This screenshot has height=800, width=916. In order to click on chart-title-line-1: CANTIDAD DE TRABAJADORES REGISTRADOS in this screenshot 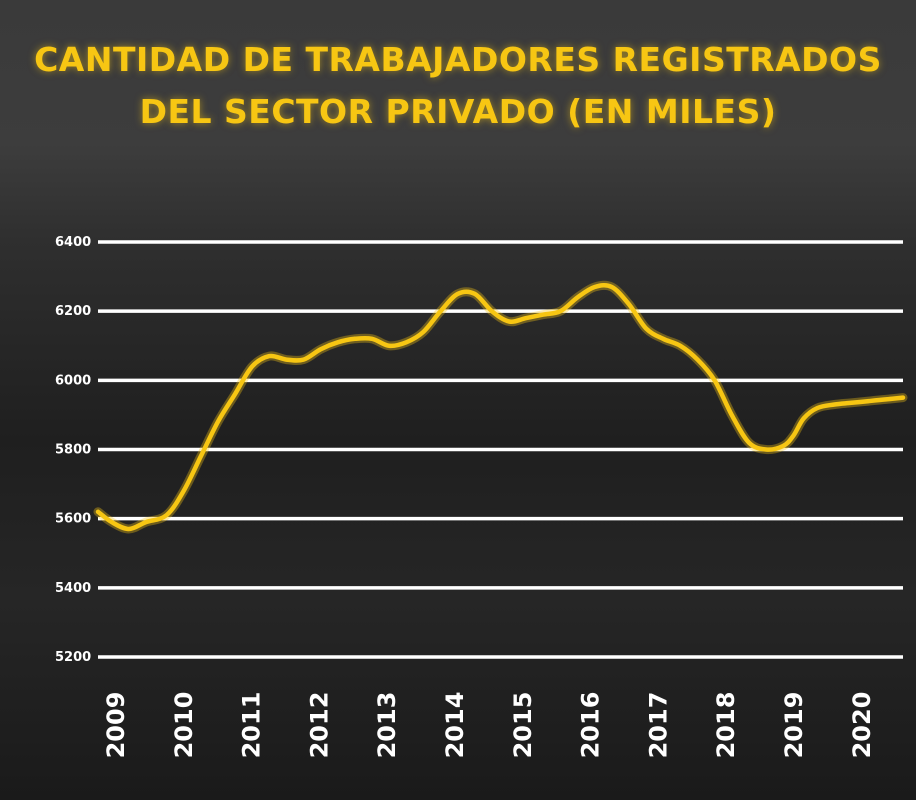, I will do `click(458, 59)`.